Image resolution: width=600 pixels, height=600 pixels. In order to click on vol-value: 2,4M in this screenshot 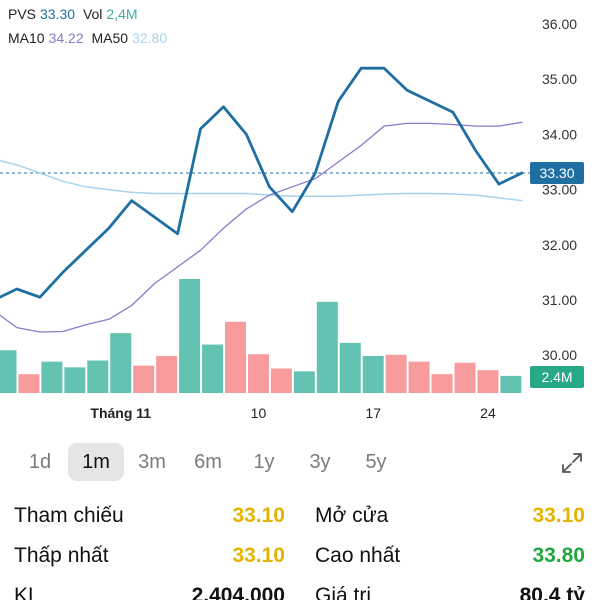, I will do `click(122, 14)`.